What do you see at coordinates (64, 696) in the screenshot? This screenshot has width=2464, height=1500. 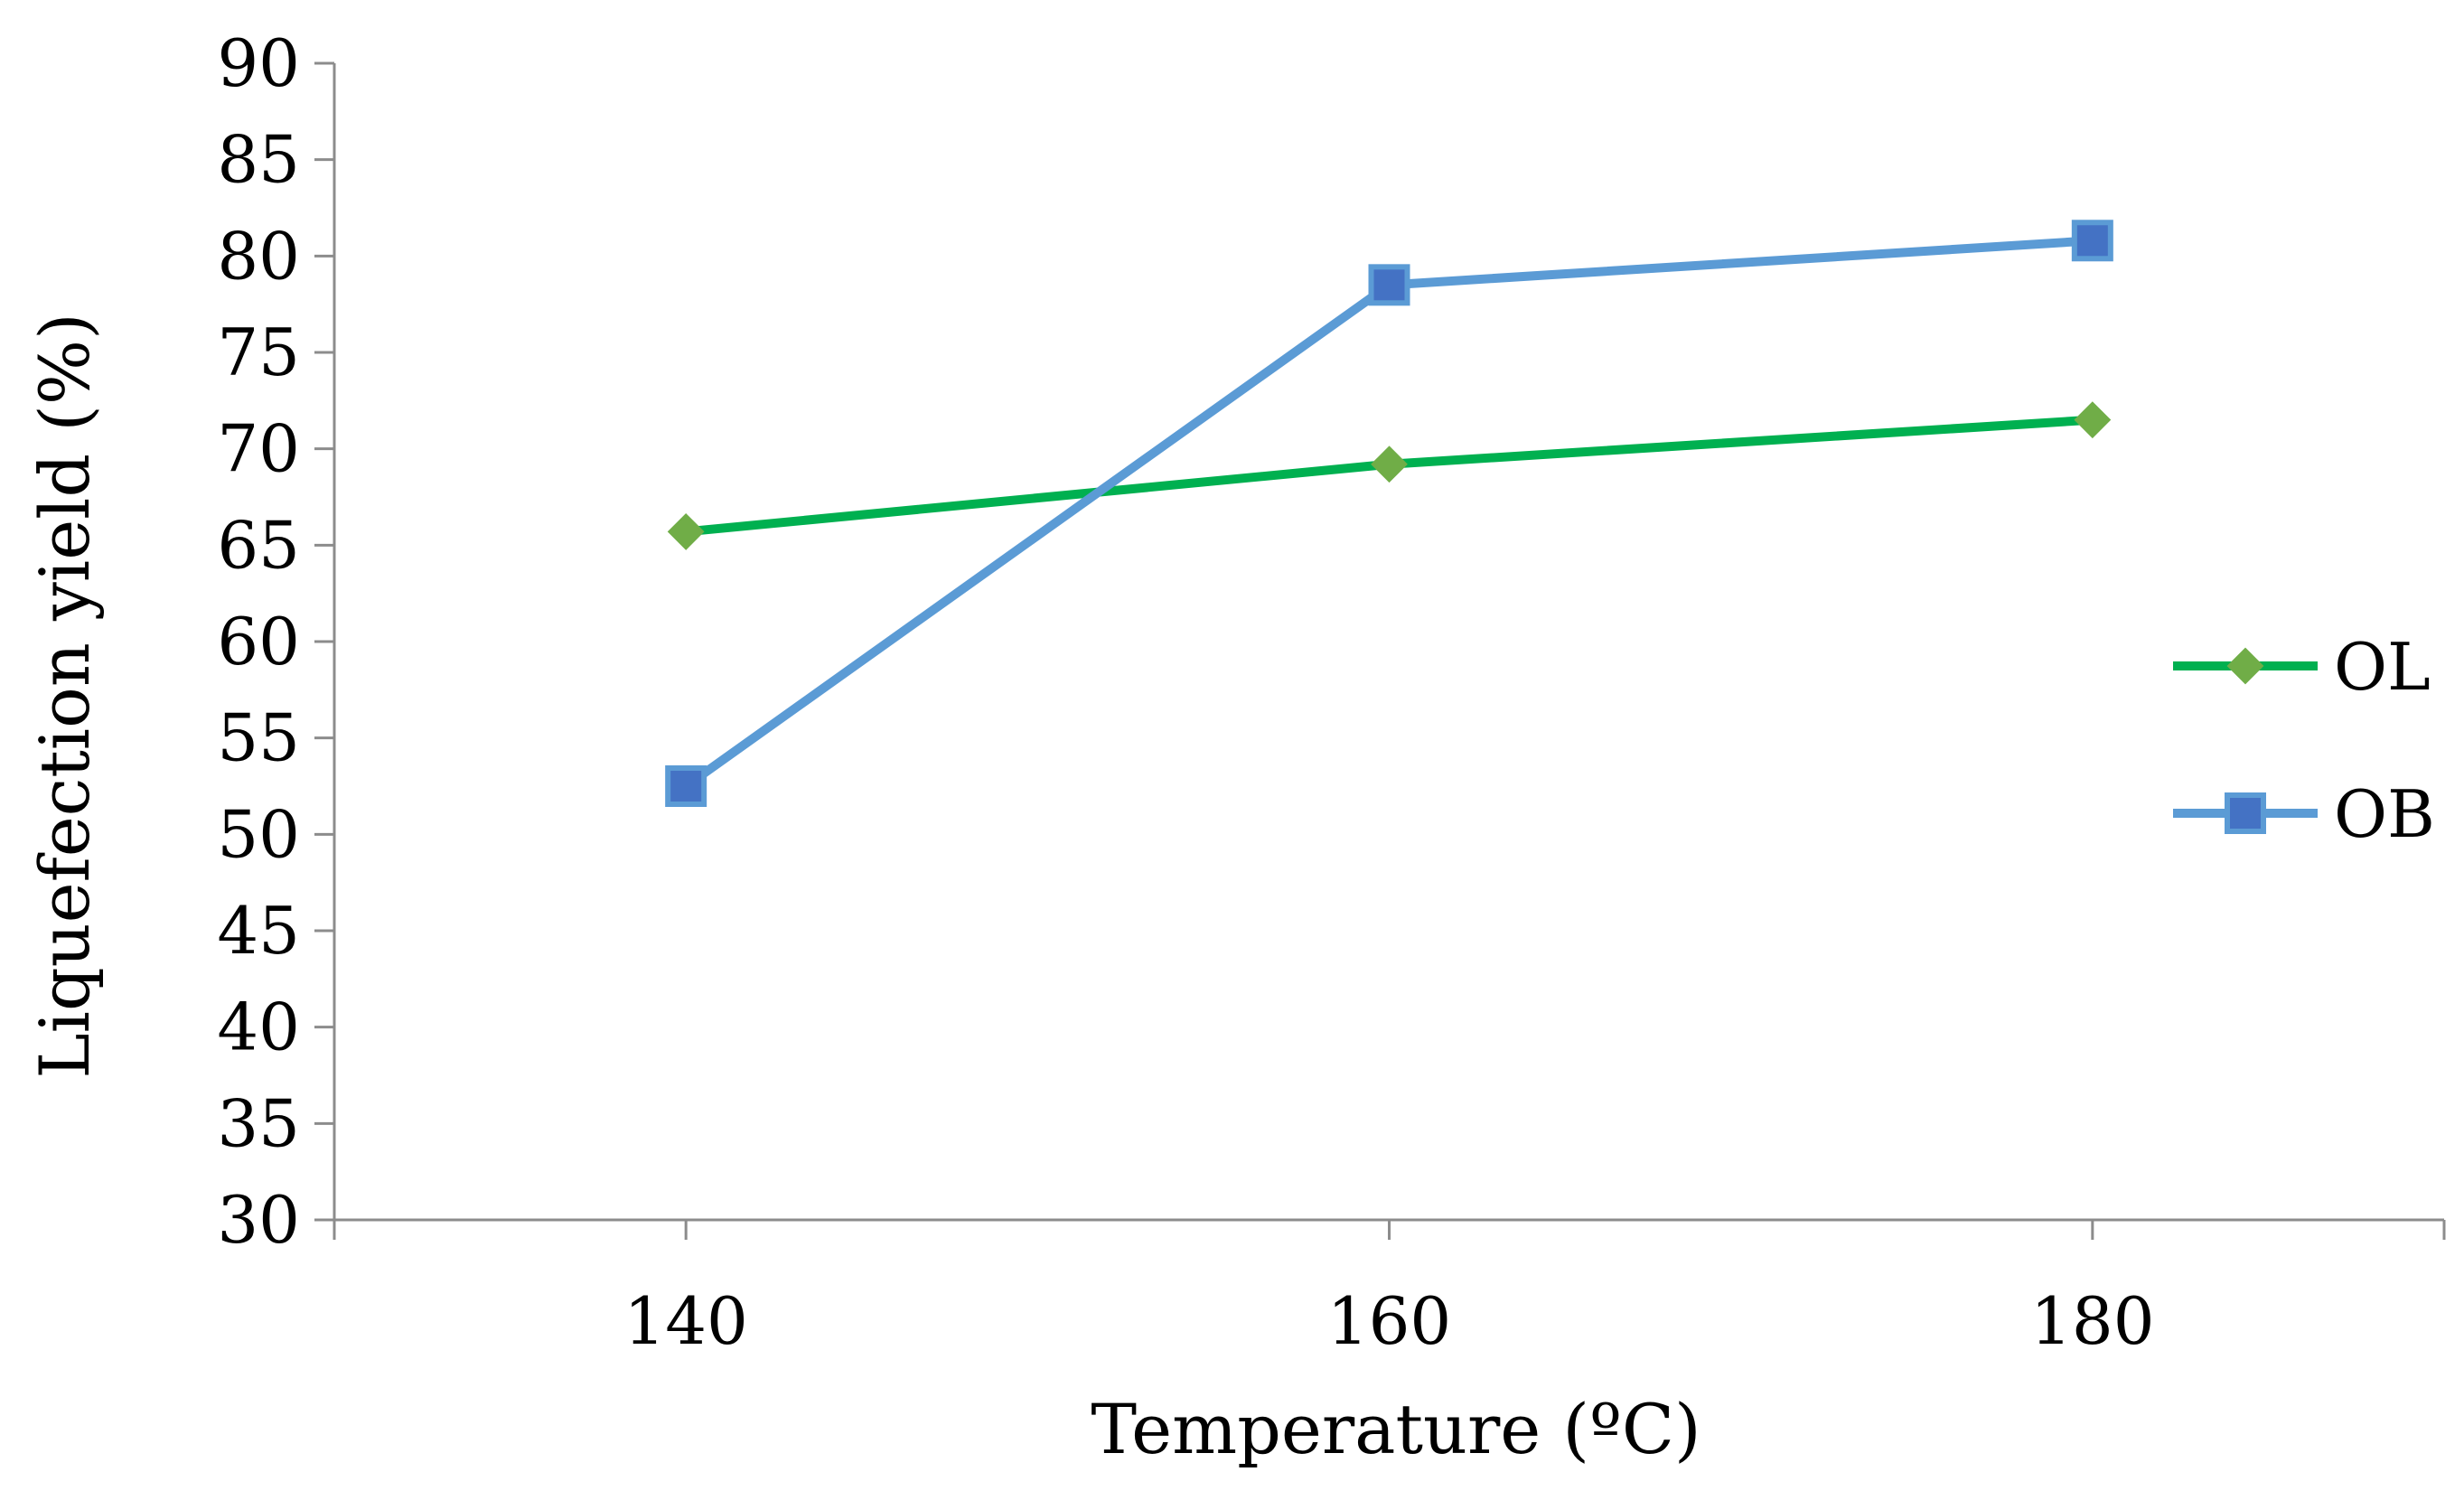 I see `y-axis-title: Liquefection yield (%)` at bounding box center [64, 696].